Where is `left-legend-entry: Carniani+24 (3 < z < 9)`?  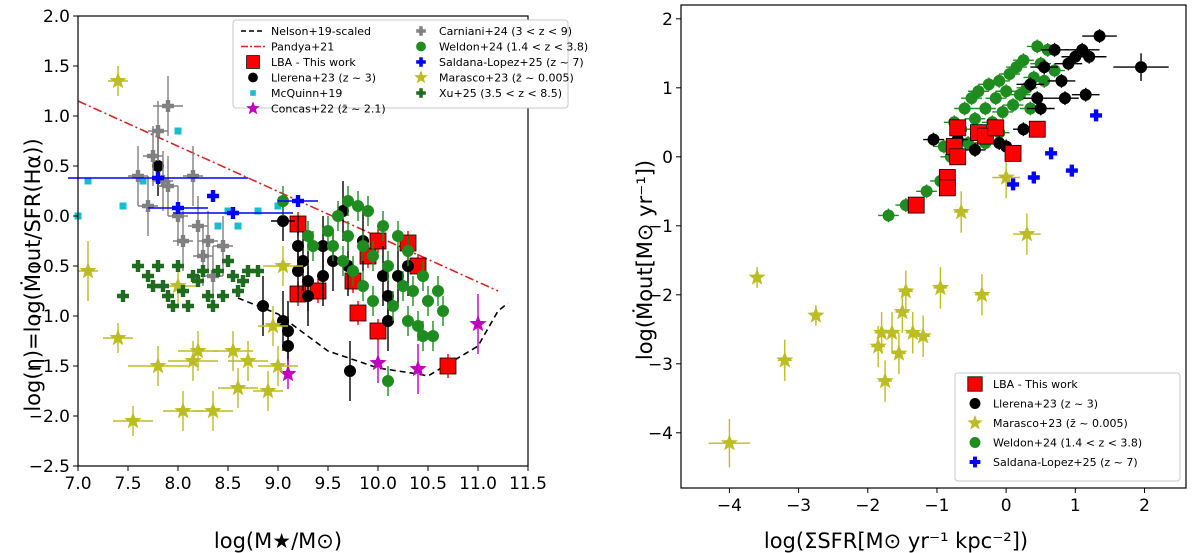
left-legend-entry: Carniani+24 (3 < z < 9) is located at coordinates (494, 31).